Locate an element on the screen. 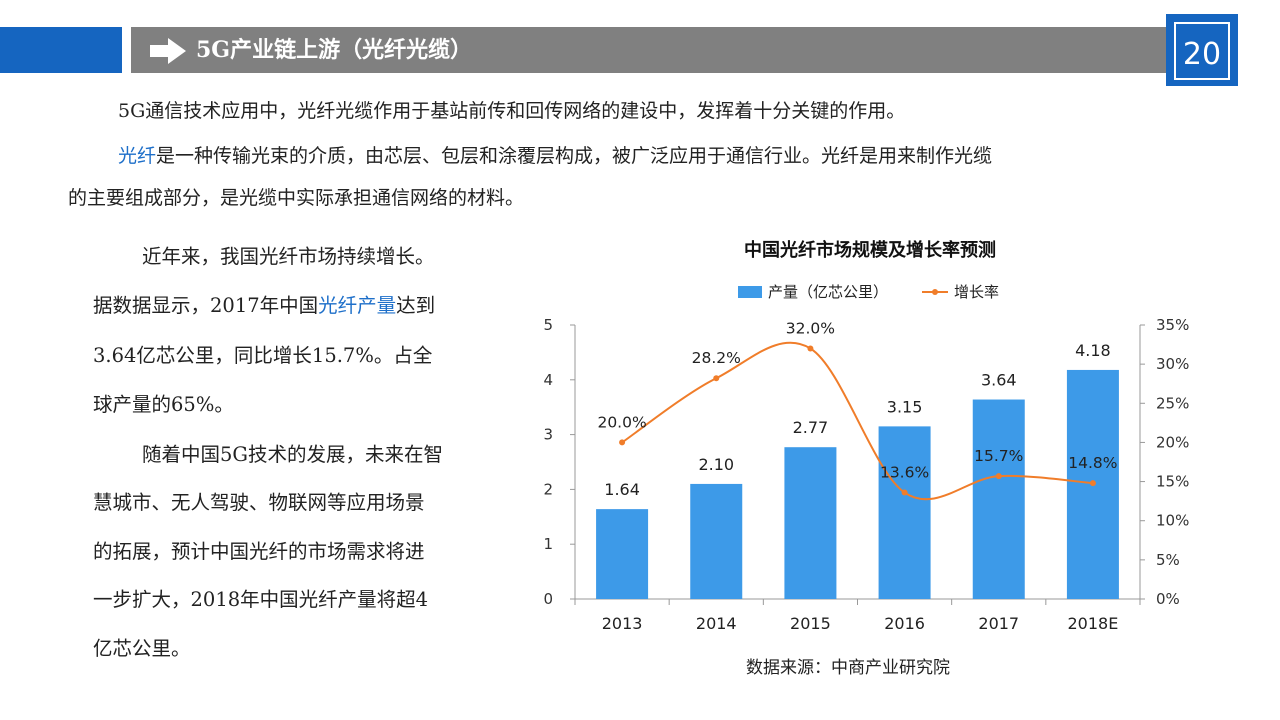 The image size is (1280, 720). legend-line-marker is located at coordinates (935, 292).